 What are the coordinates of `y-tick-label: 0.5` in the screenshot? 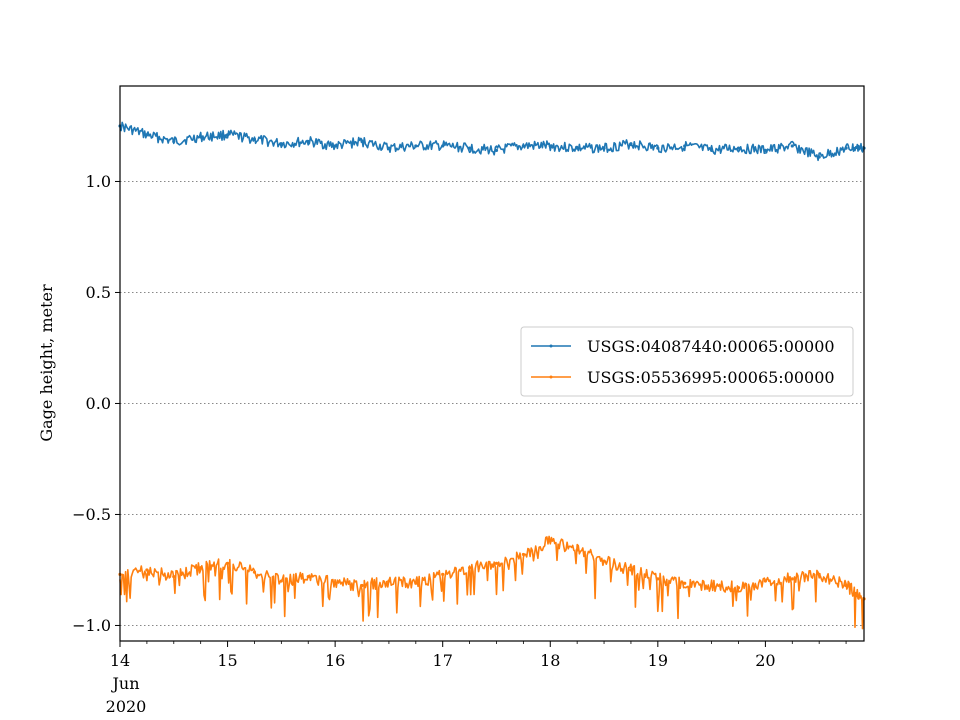 It's located at (98, 292).